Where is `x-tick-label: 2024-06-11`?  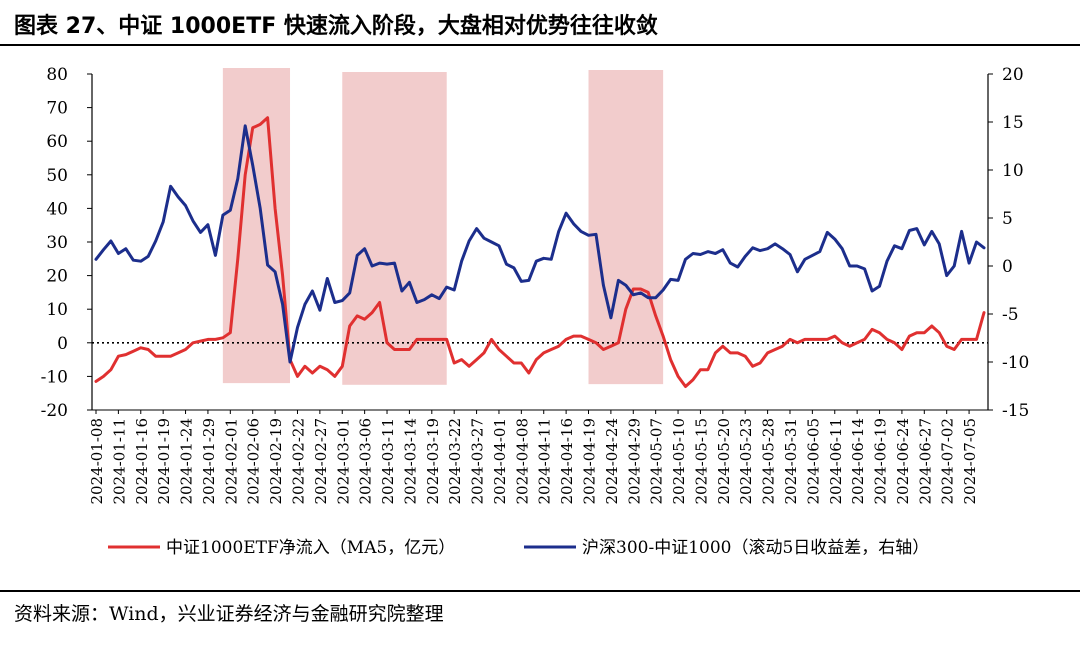 x-tick-label: 2024-06-11 is located at coordinates (836, 461).